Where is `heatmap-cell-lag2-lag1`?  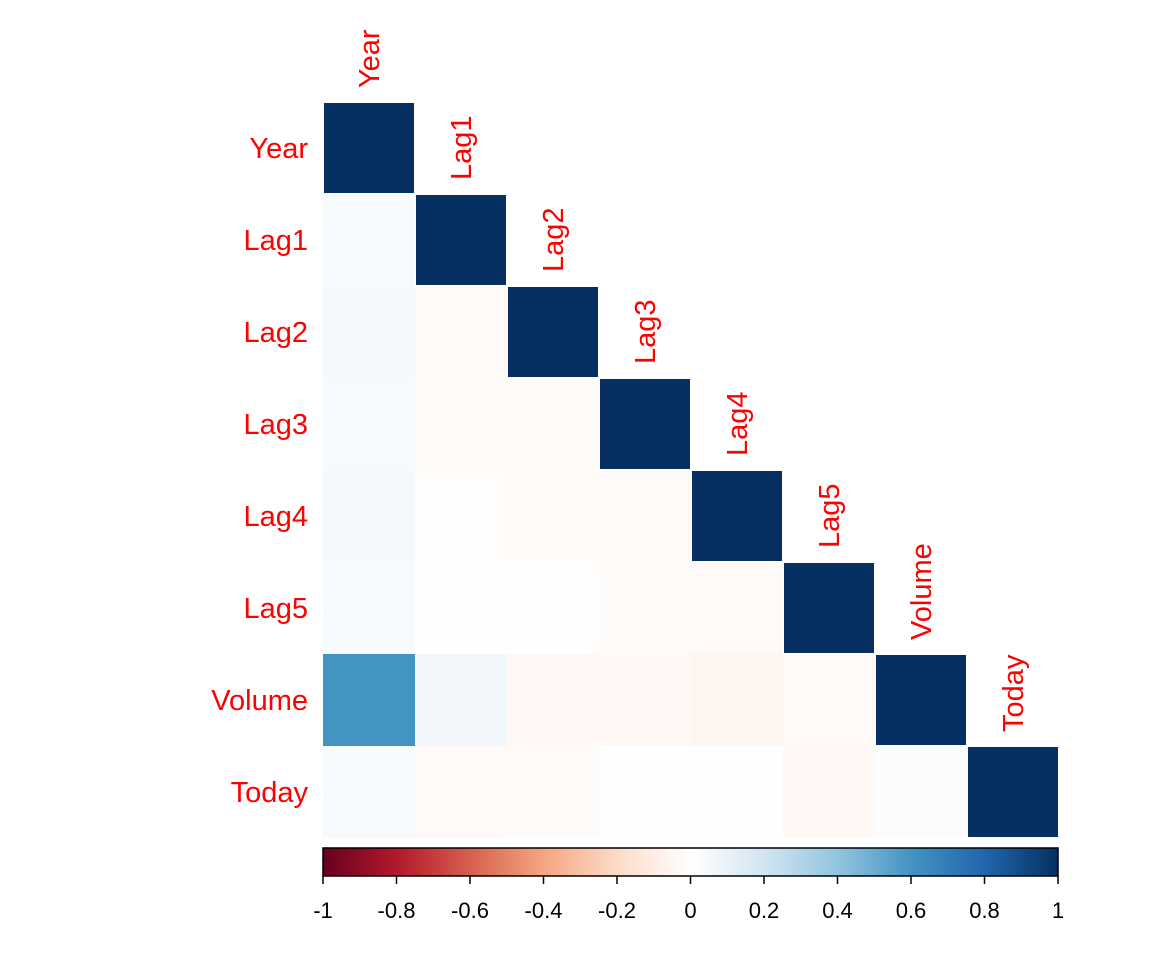
heatmap-cell-lag2-lag1 is located at coordinates (461, 332).